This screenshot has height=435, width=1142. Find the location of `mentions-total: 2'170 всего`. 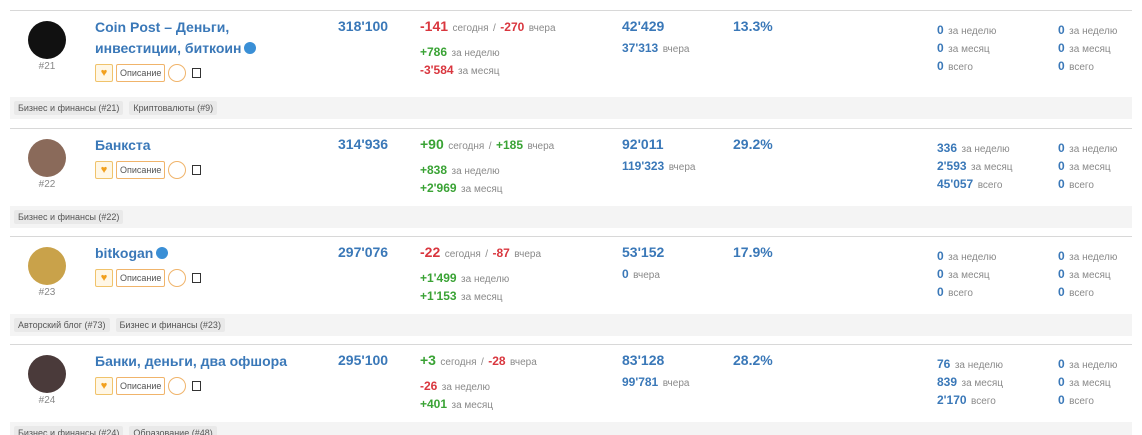

mentions-total: 2'170 всего is located at coordinates (966, 400).